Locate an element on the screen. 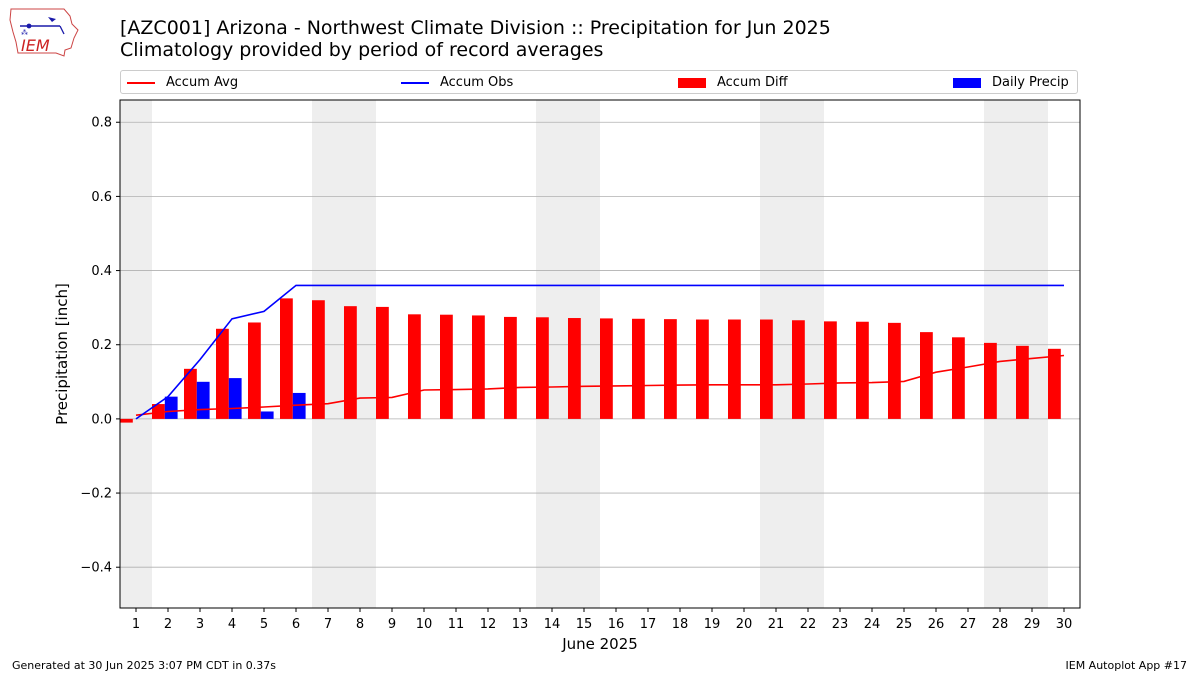 This screenshot has width=1200, height=675. x-tick-label: 17 is located at coordinates (648, 624).